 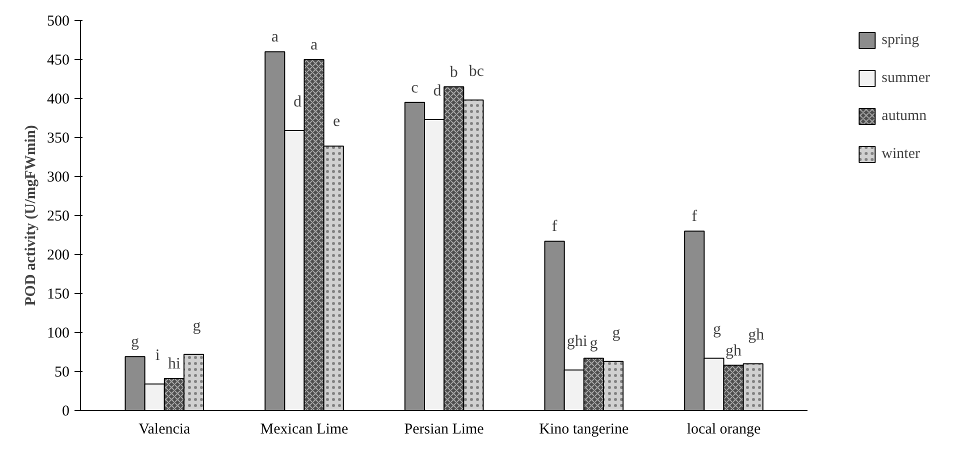 What do you see at coordinates (414, 87) in the screenshot?
I see `data-label: c` at bounding box center [414, 87].